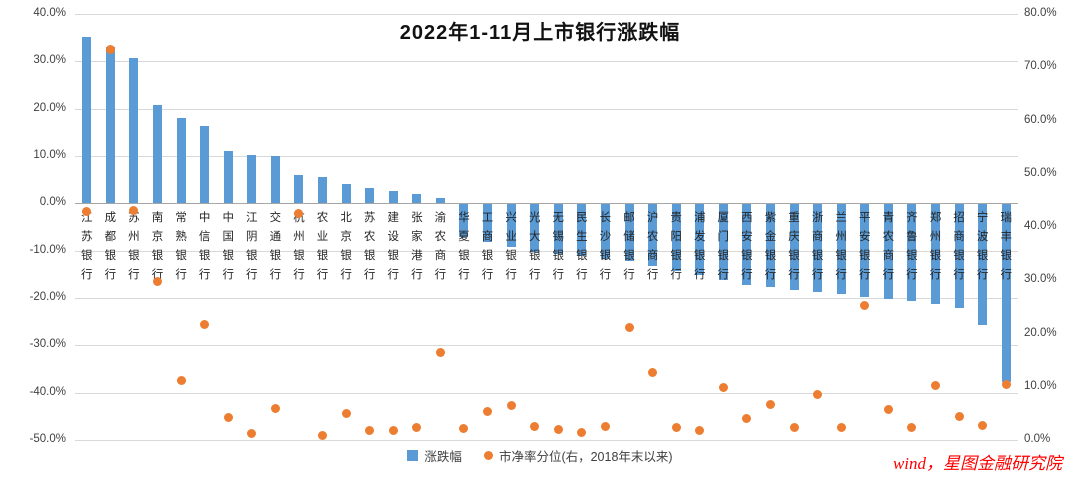 The image size is (1080, 478). I want to click on category-label: 杭州银行, so click(299, 247).